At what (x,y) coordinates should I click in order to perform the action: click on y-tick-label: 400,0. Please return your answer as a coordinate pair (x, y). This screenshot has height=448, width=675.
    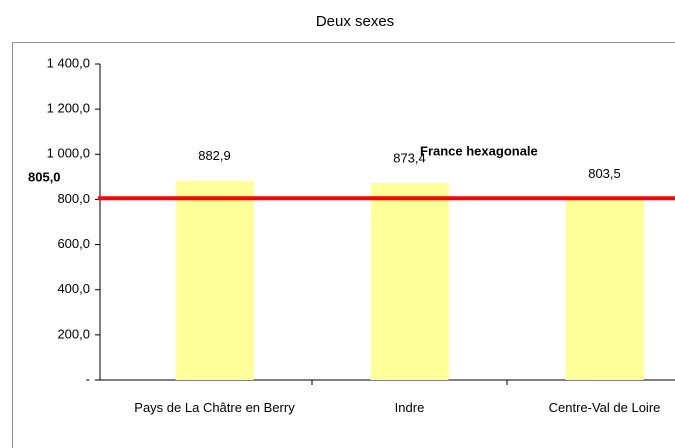
    Looking at the image, I should click on (73, 288).